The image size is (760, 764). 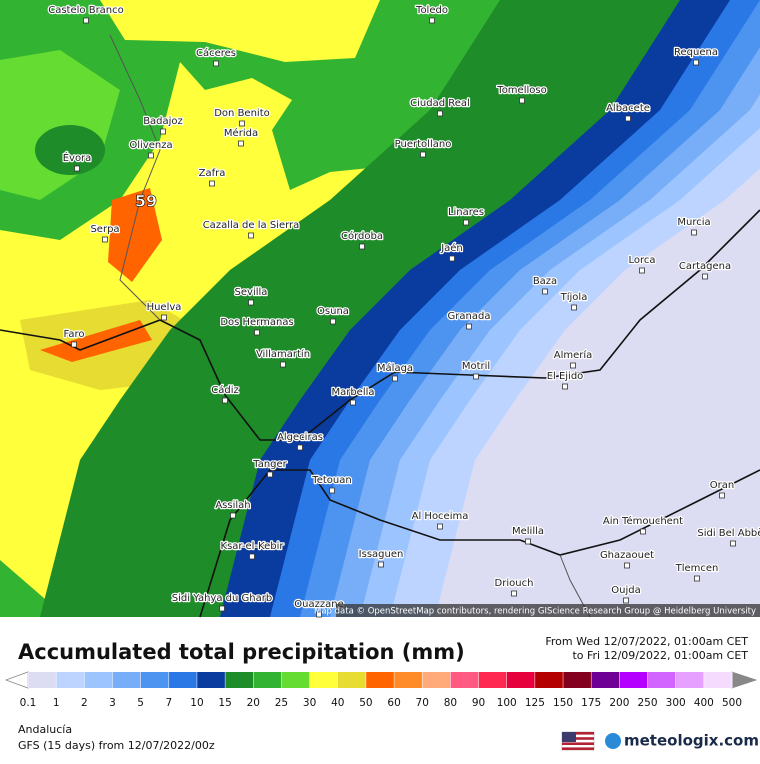 I want to click on legend-label: 200, so click(x=619, y=703).